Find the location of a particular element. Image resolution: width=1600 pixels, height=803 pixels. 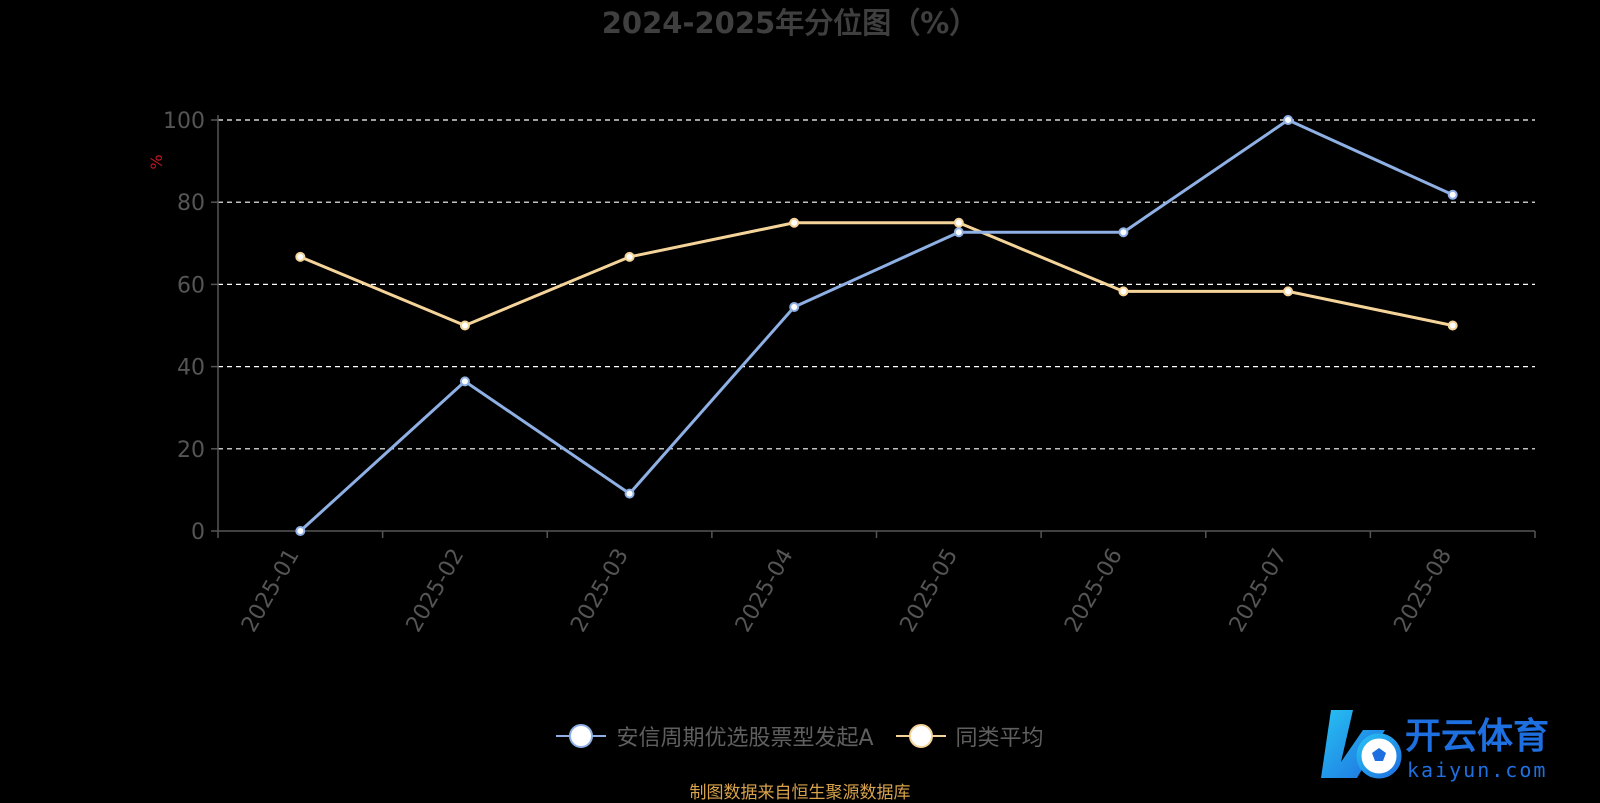

legend-item-fund: 安信周期优选股票型发起A is located at coordinates (715, 736).